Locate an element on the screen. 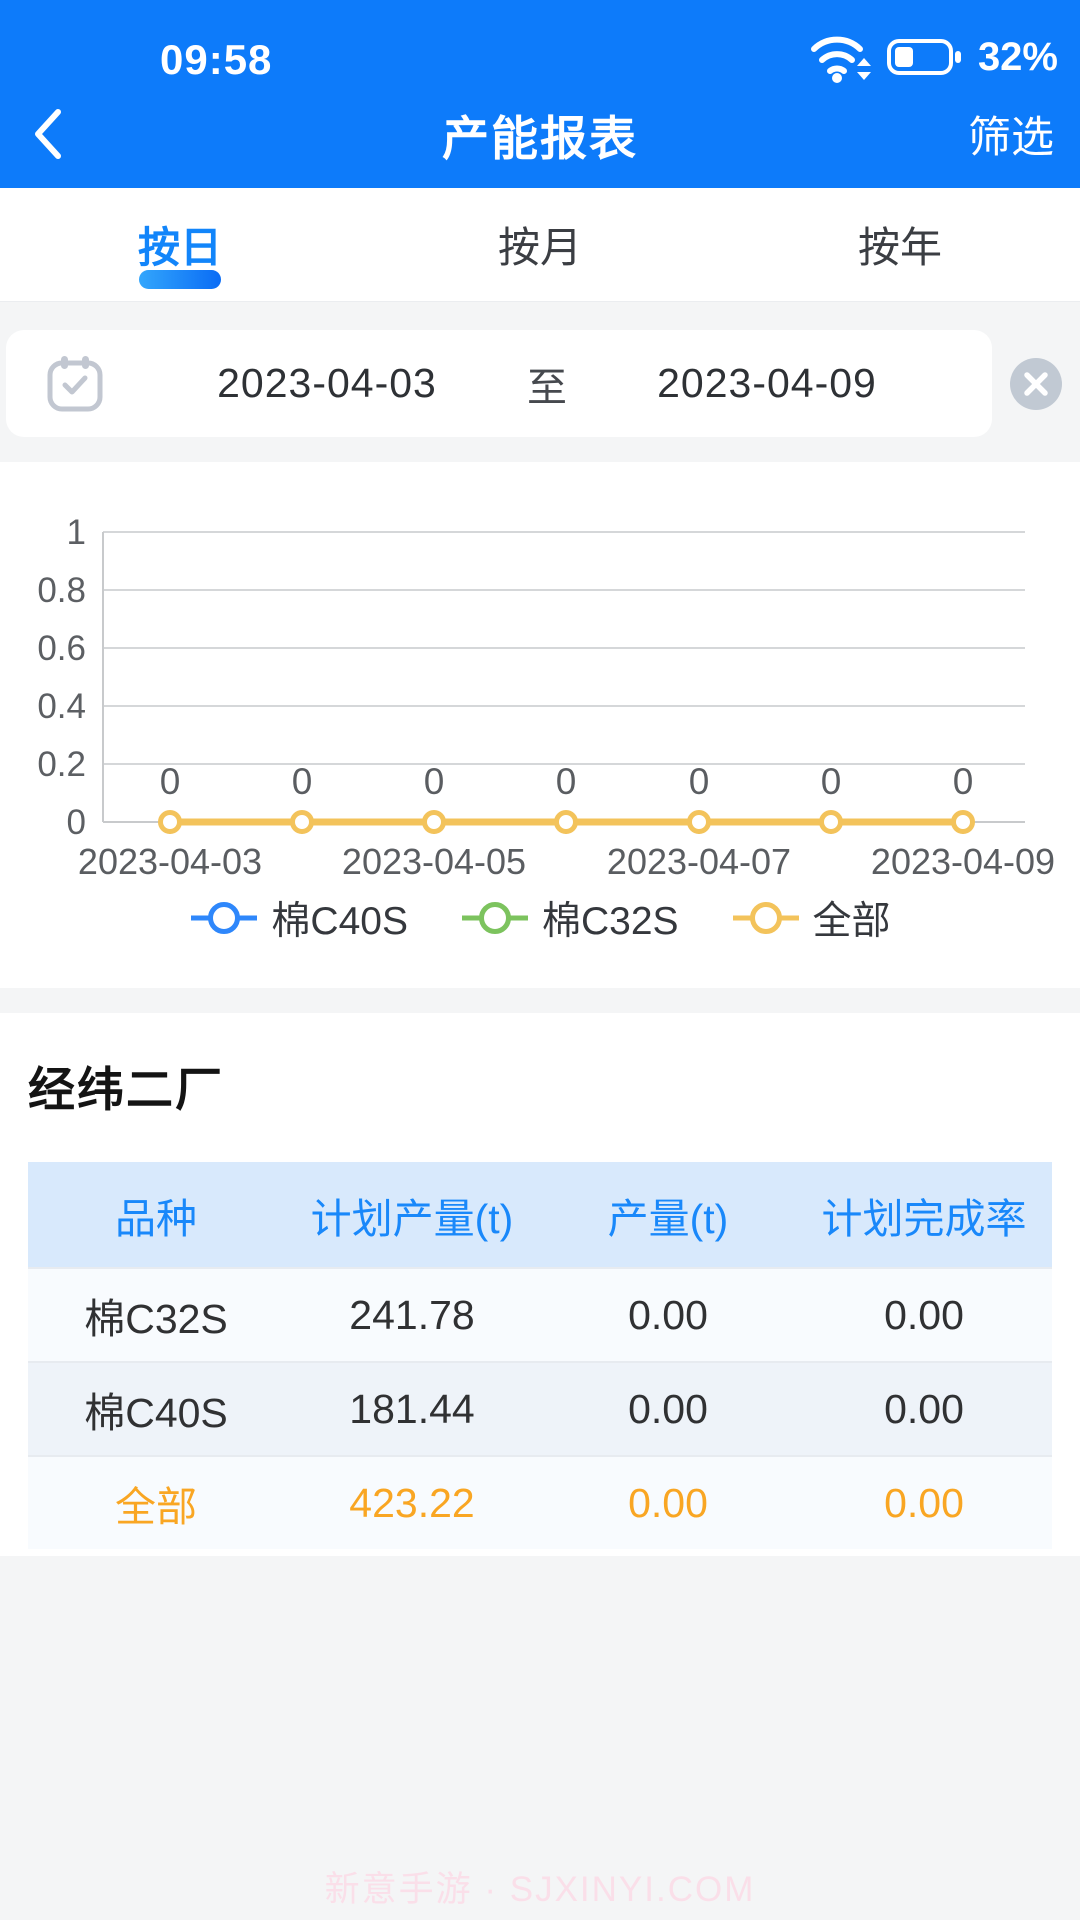 This screenshot has width=1080, height=1920. date-end: 2023-04-09 is located at coordinates (767, 383).